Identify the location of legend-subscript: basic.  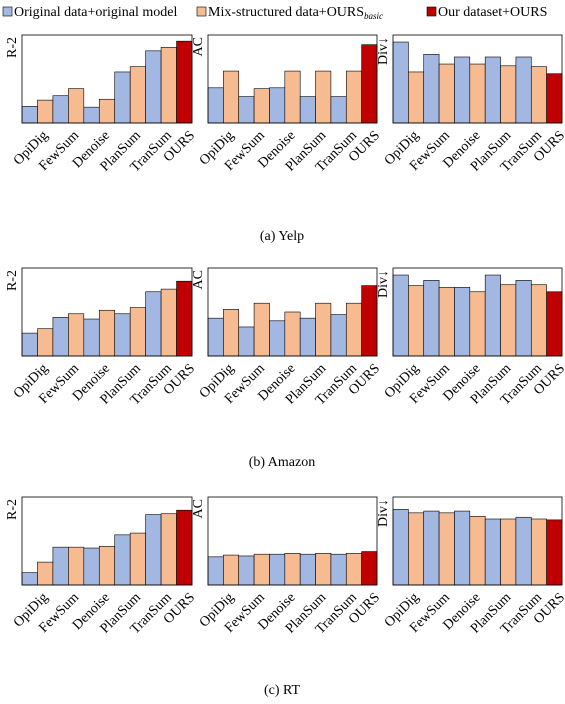
(373, 16).